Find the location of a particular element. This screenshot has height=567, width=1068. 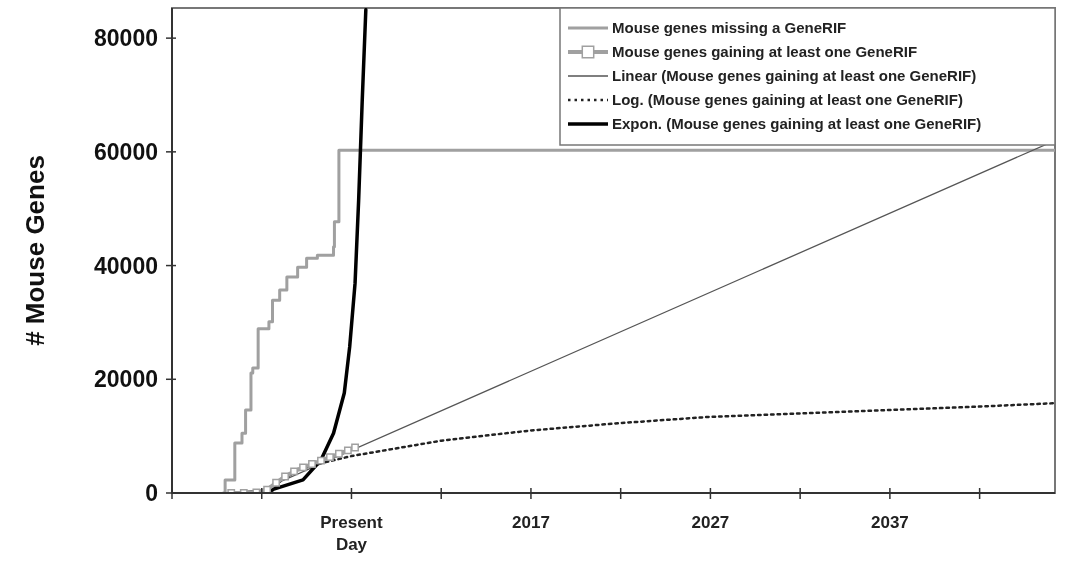

legend-label: Linear (Mouse genes gaining at least one GeneRIF) is located at coordinates (794, 76).